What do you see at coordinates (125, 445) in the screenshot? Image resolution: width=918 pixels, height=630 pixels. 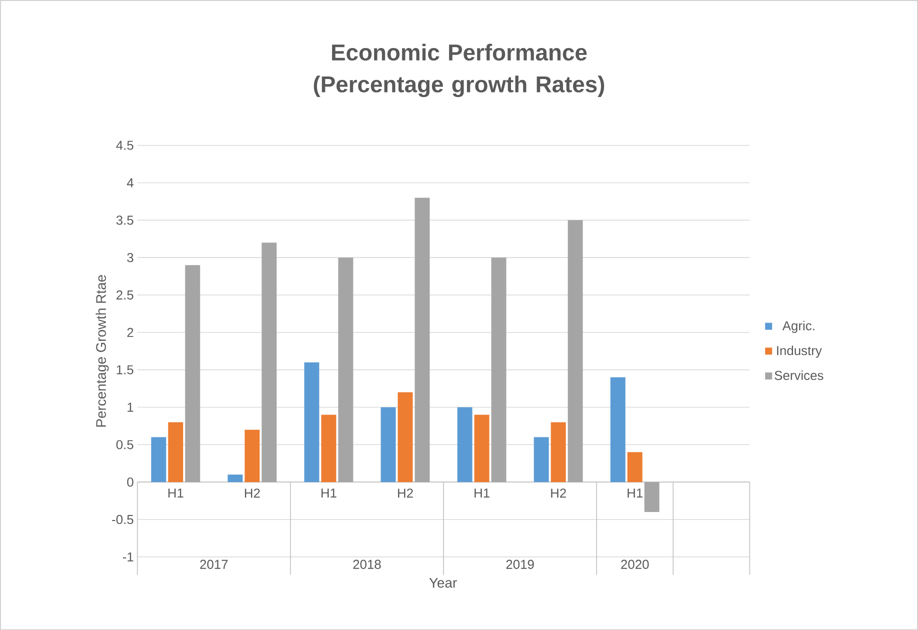 I see `y-tick-label: 0.5` at bounding box center [125, 445].